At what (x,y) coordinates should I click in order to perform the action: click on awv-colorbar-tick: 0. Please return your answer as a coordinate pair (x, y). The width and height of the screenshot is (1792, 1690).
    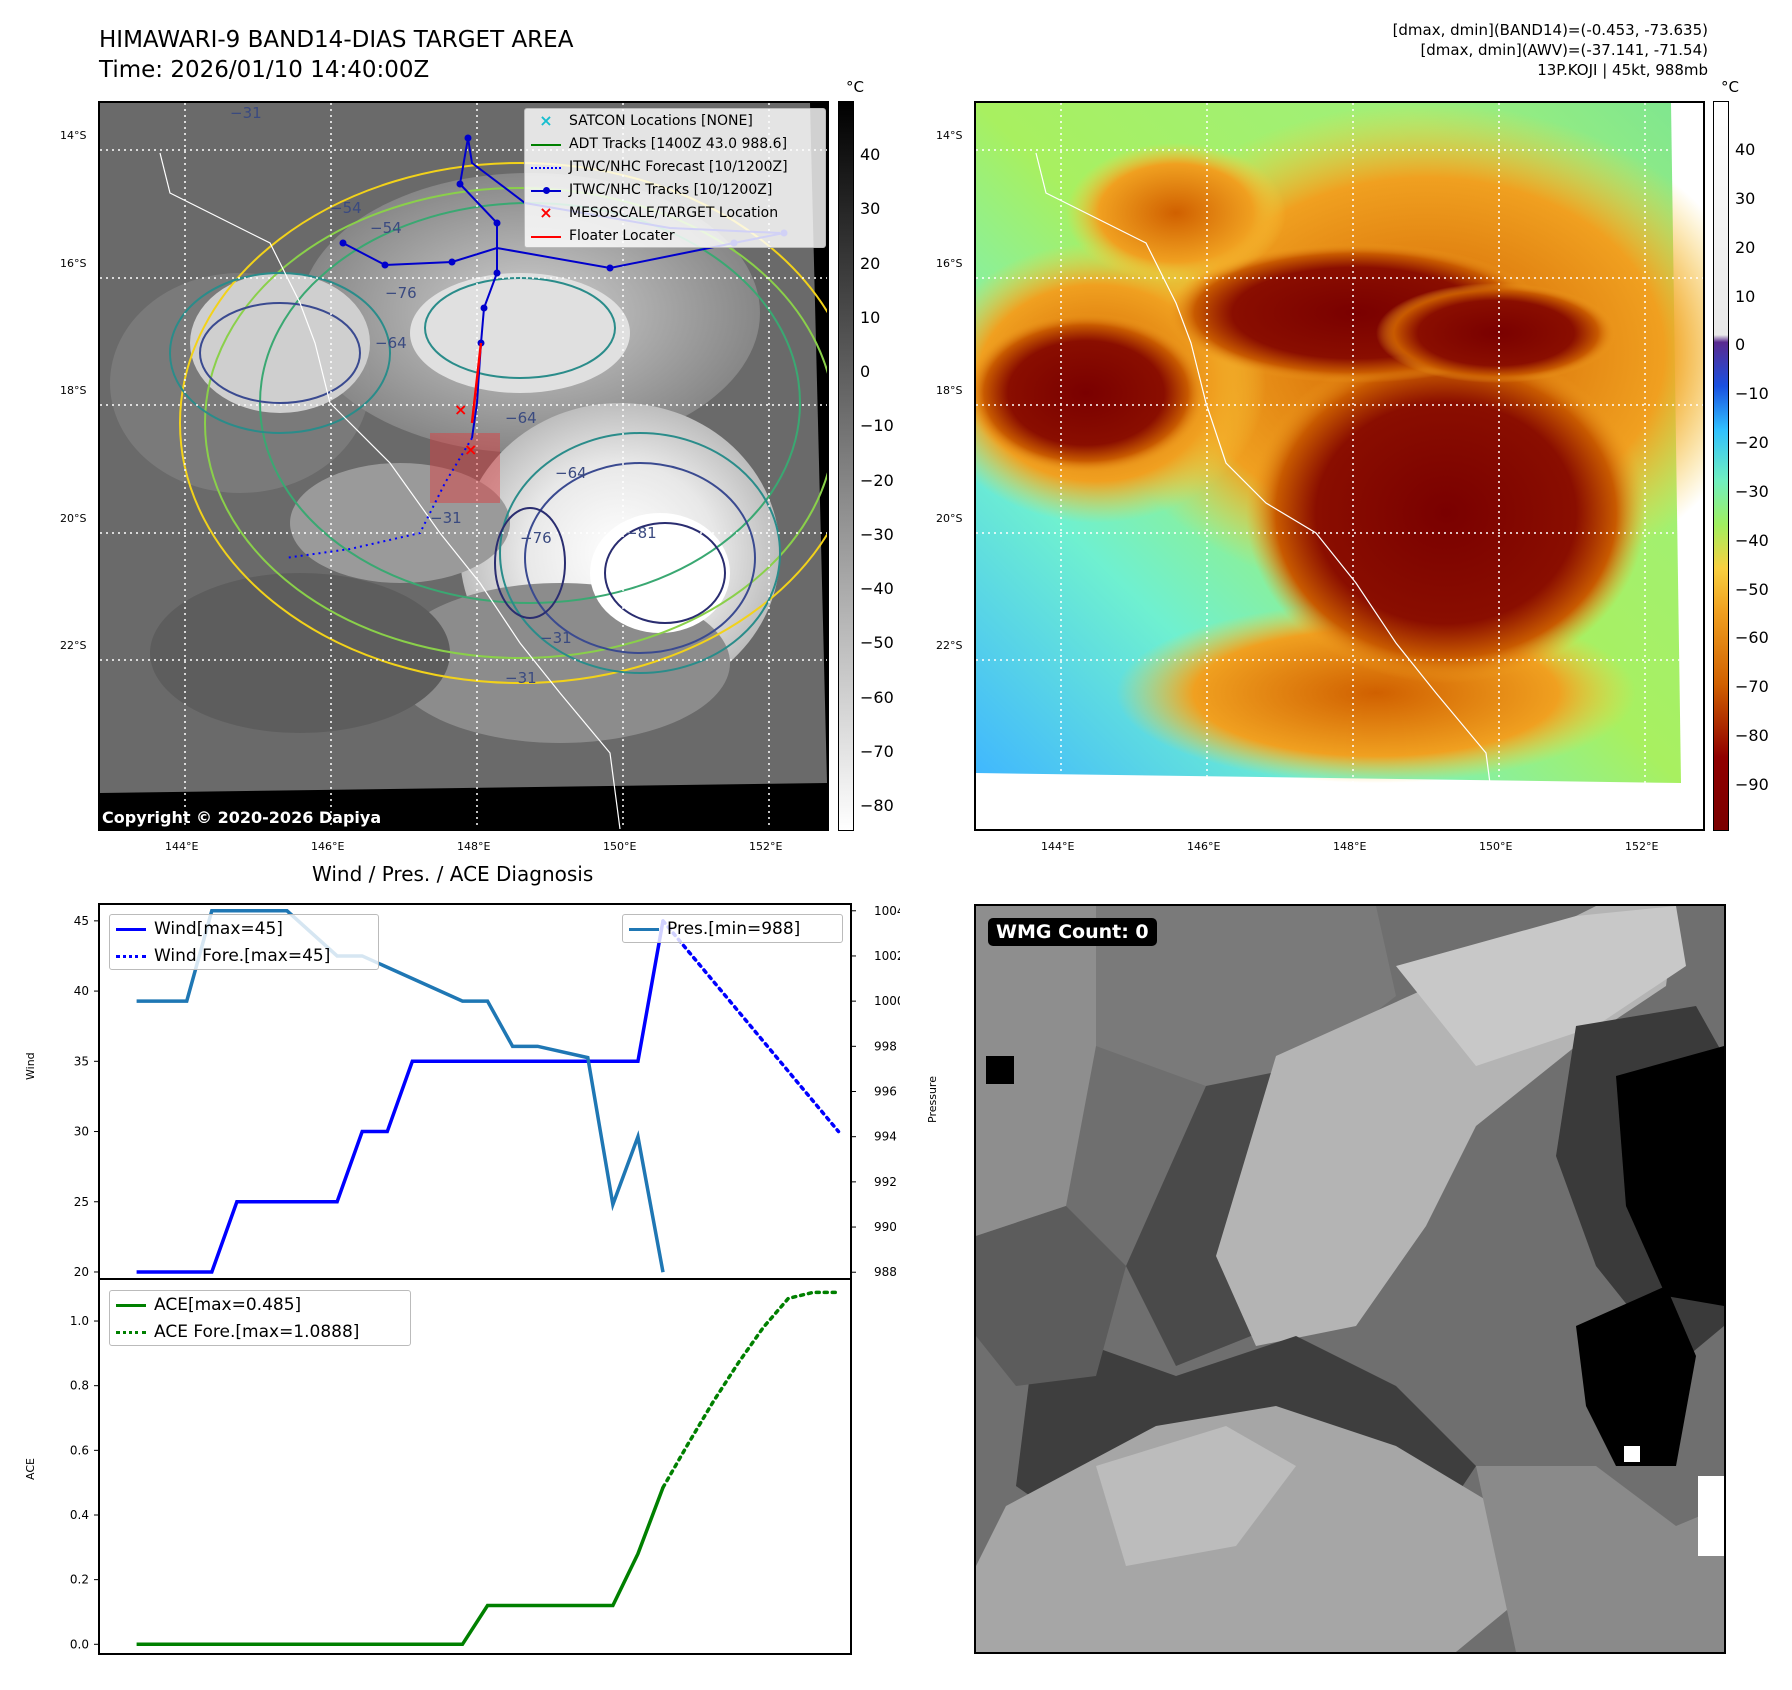
    Looking at the image, I should click on (1740, 345).